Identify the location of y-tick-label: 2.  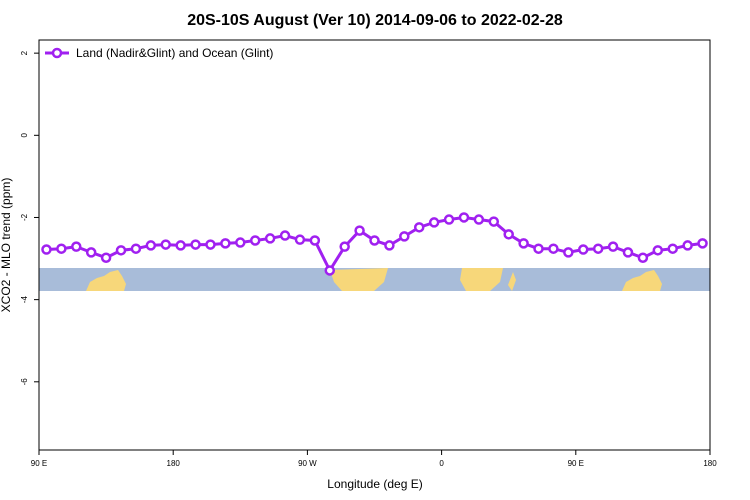
(24, 52).